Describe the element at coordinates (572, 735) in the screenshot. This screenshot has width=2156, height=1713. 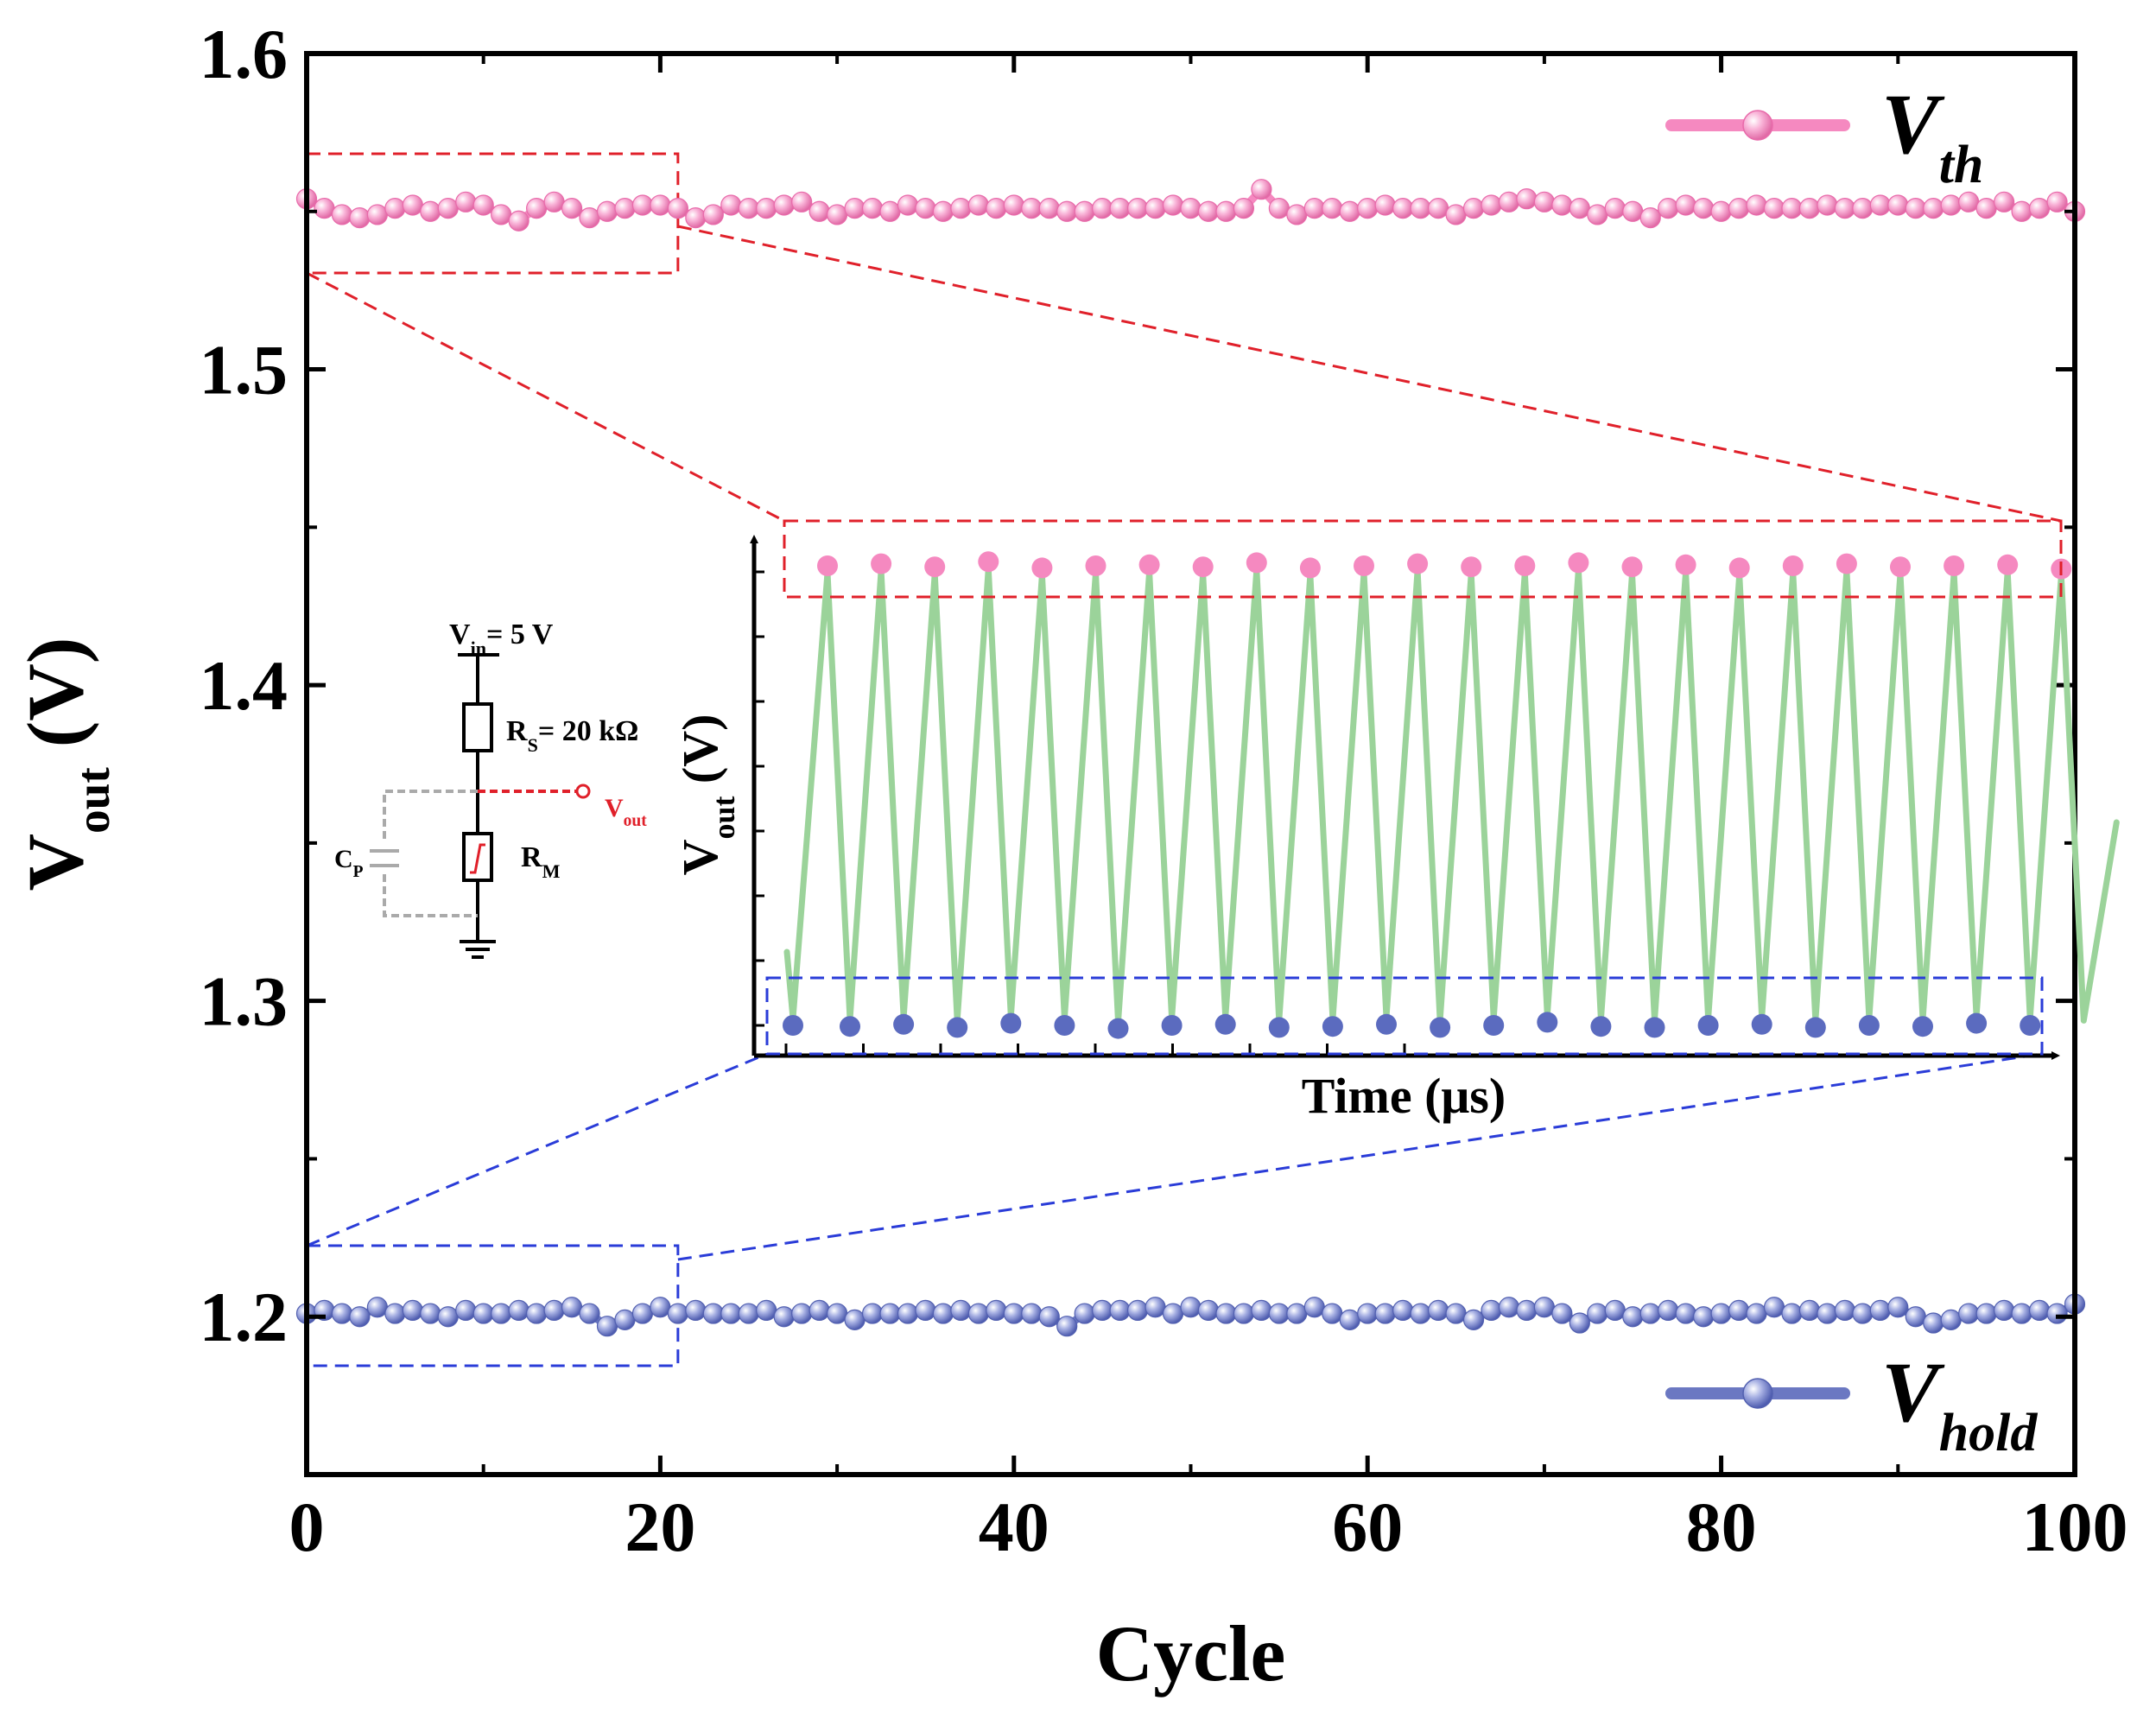
I see `circuit-rs-label: RS= 20 kΩ` at that location.